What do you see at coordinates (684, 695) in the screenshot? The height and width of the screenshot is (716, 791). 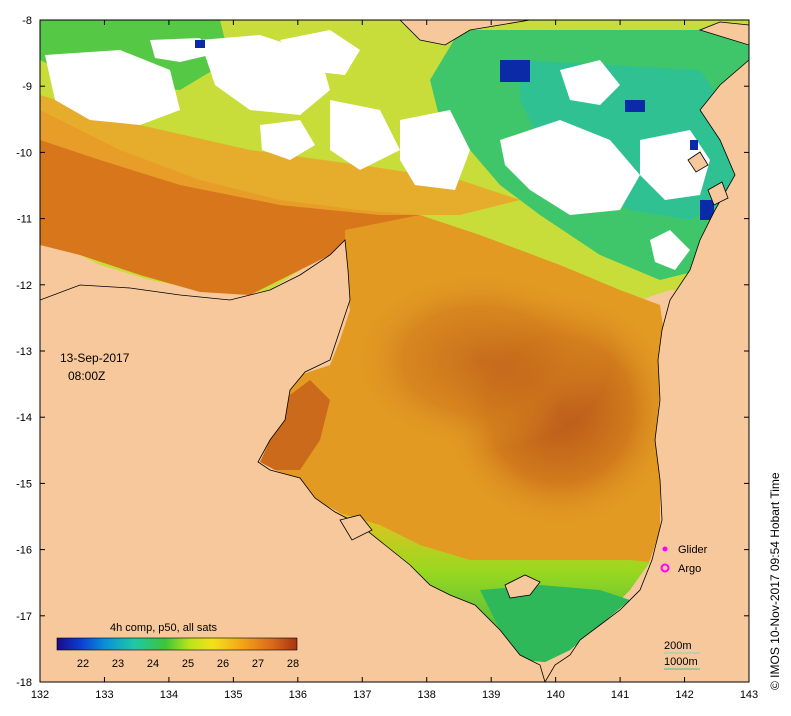 I see `x-tick-label: 142` at bounding box center [684, 695].